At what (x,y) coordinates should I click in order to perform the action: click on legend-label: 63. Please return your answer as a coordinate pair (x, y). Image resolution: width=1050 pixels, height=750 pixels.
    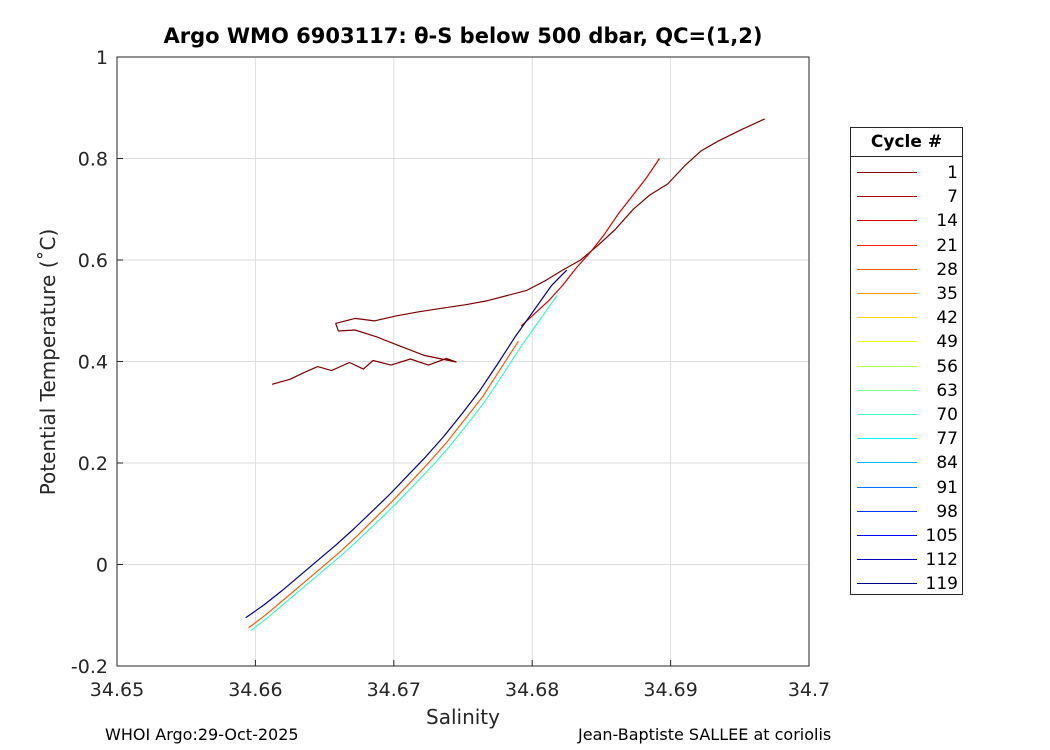
    Looking at the image, I should click on (947, 390).